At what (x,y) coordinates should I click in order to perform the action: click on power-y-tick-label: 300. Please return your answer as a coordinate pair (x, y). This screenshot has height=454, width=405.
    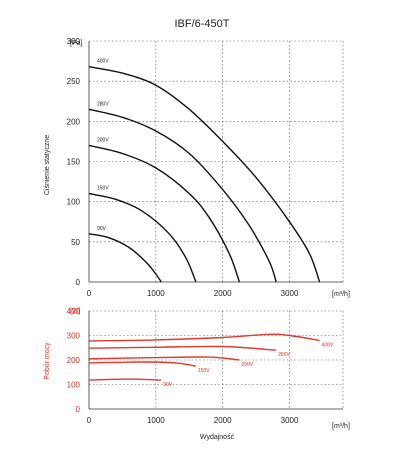
    Looking at the image, I should click on (74, 336).